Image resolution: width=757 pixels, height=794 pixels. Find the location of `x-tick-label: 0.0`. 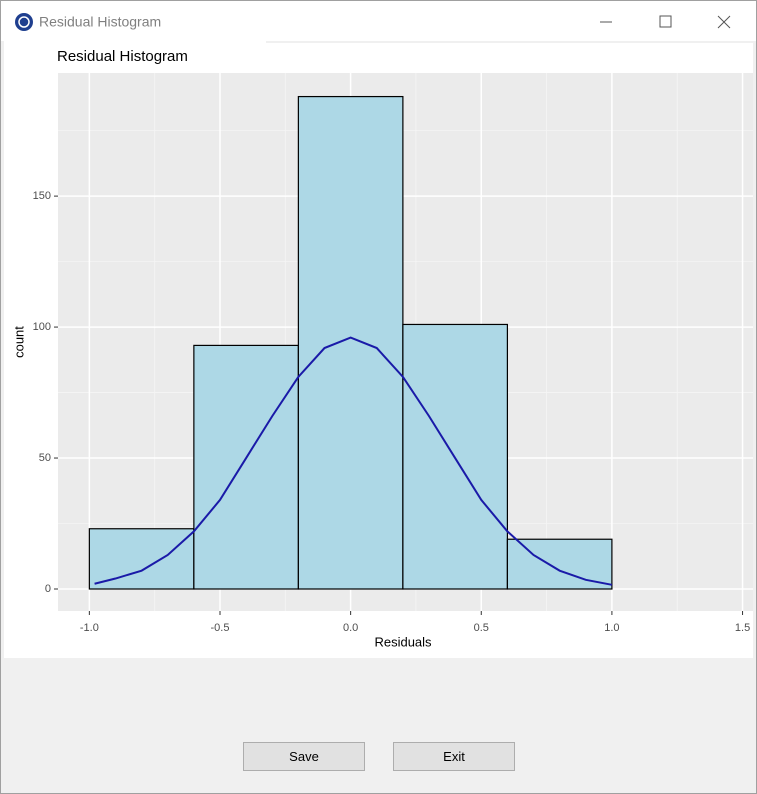

x-tick-label: 0.0 is located at coordinates (350, 628).